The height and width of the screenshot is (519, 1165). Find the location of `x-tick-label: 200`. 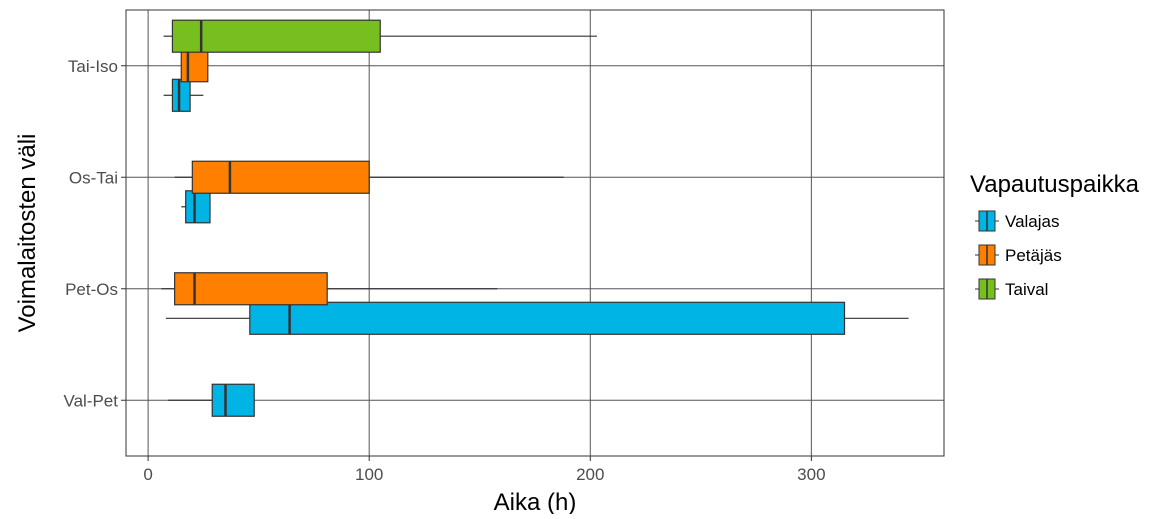

x-tick-label: 200 is located at coordinates (590, 474).